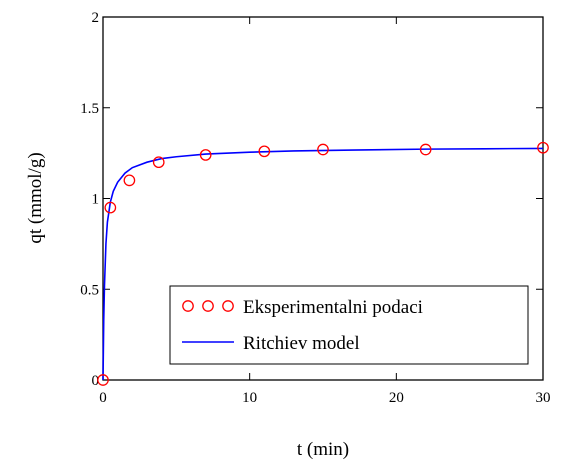  What do you see at coordinates (96, 200) in the screenshot?
I see `y-tick-label: 1` at bounding box center [96, 200].